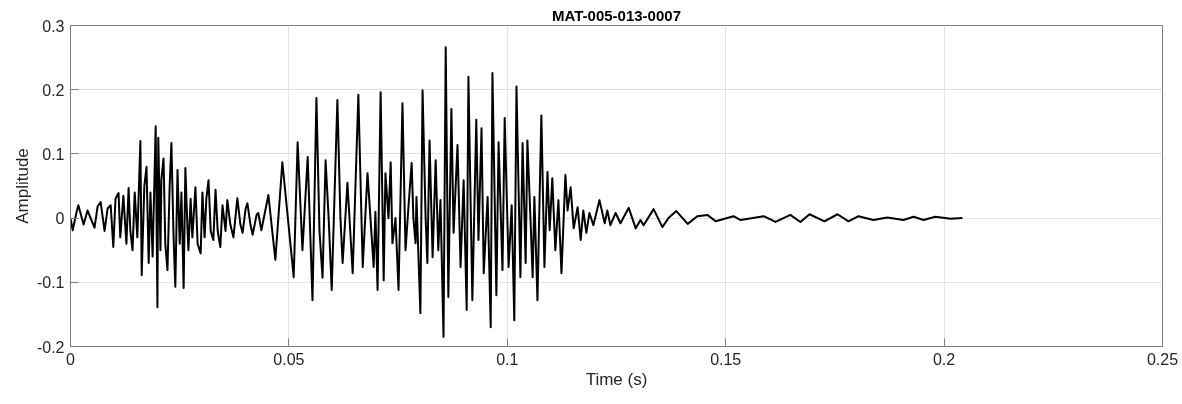 This screenshot has width=1182, height=404. I want to click on x-tick-label: 0.2, so click(944, 359).